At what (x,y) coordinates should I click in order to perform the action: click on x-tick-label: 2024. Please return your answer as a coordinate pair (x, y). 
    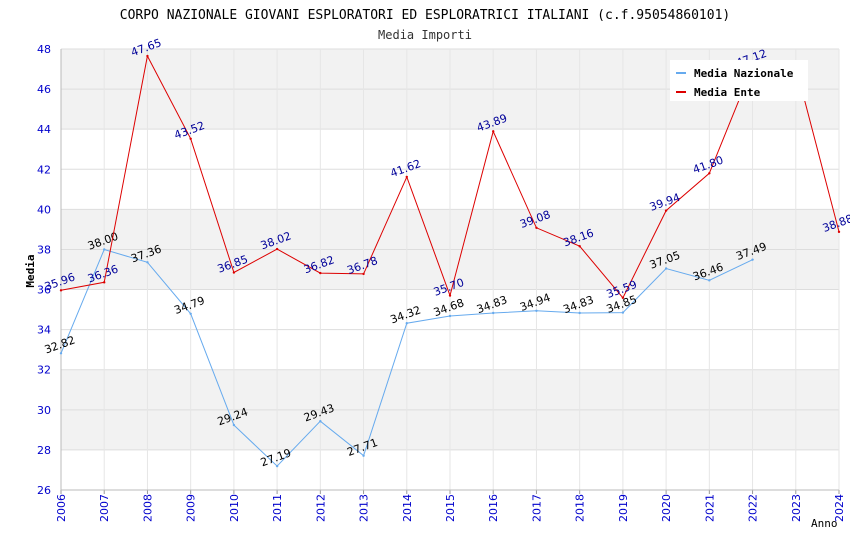
    Looking at the image, I should click on (839, 508).